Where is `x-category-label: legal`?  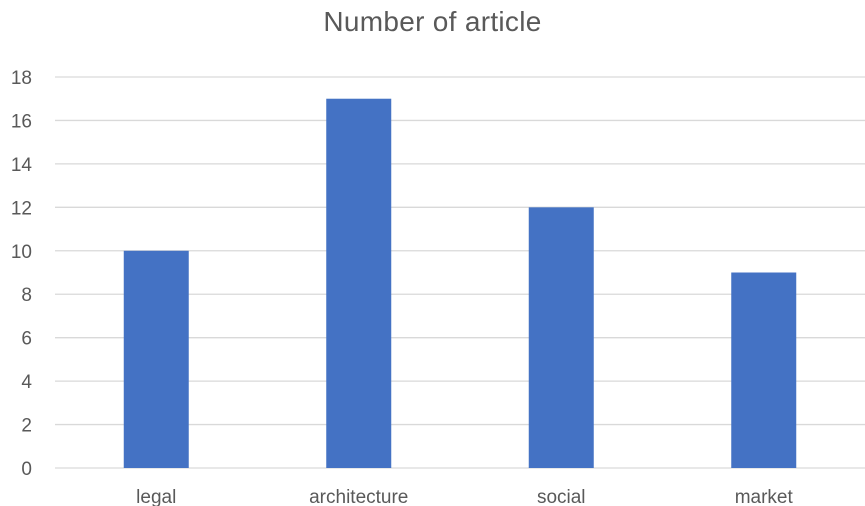
x-category-label: legal is located at coordinates (156, 496).